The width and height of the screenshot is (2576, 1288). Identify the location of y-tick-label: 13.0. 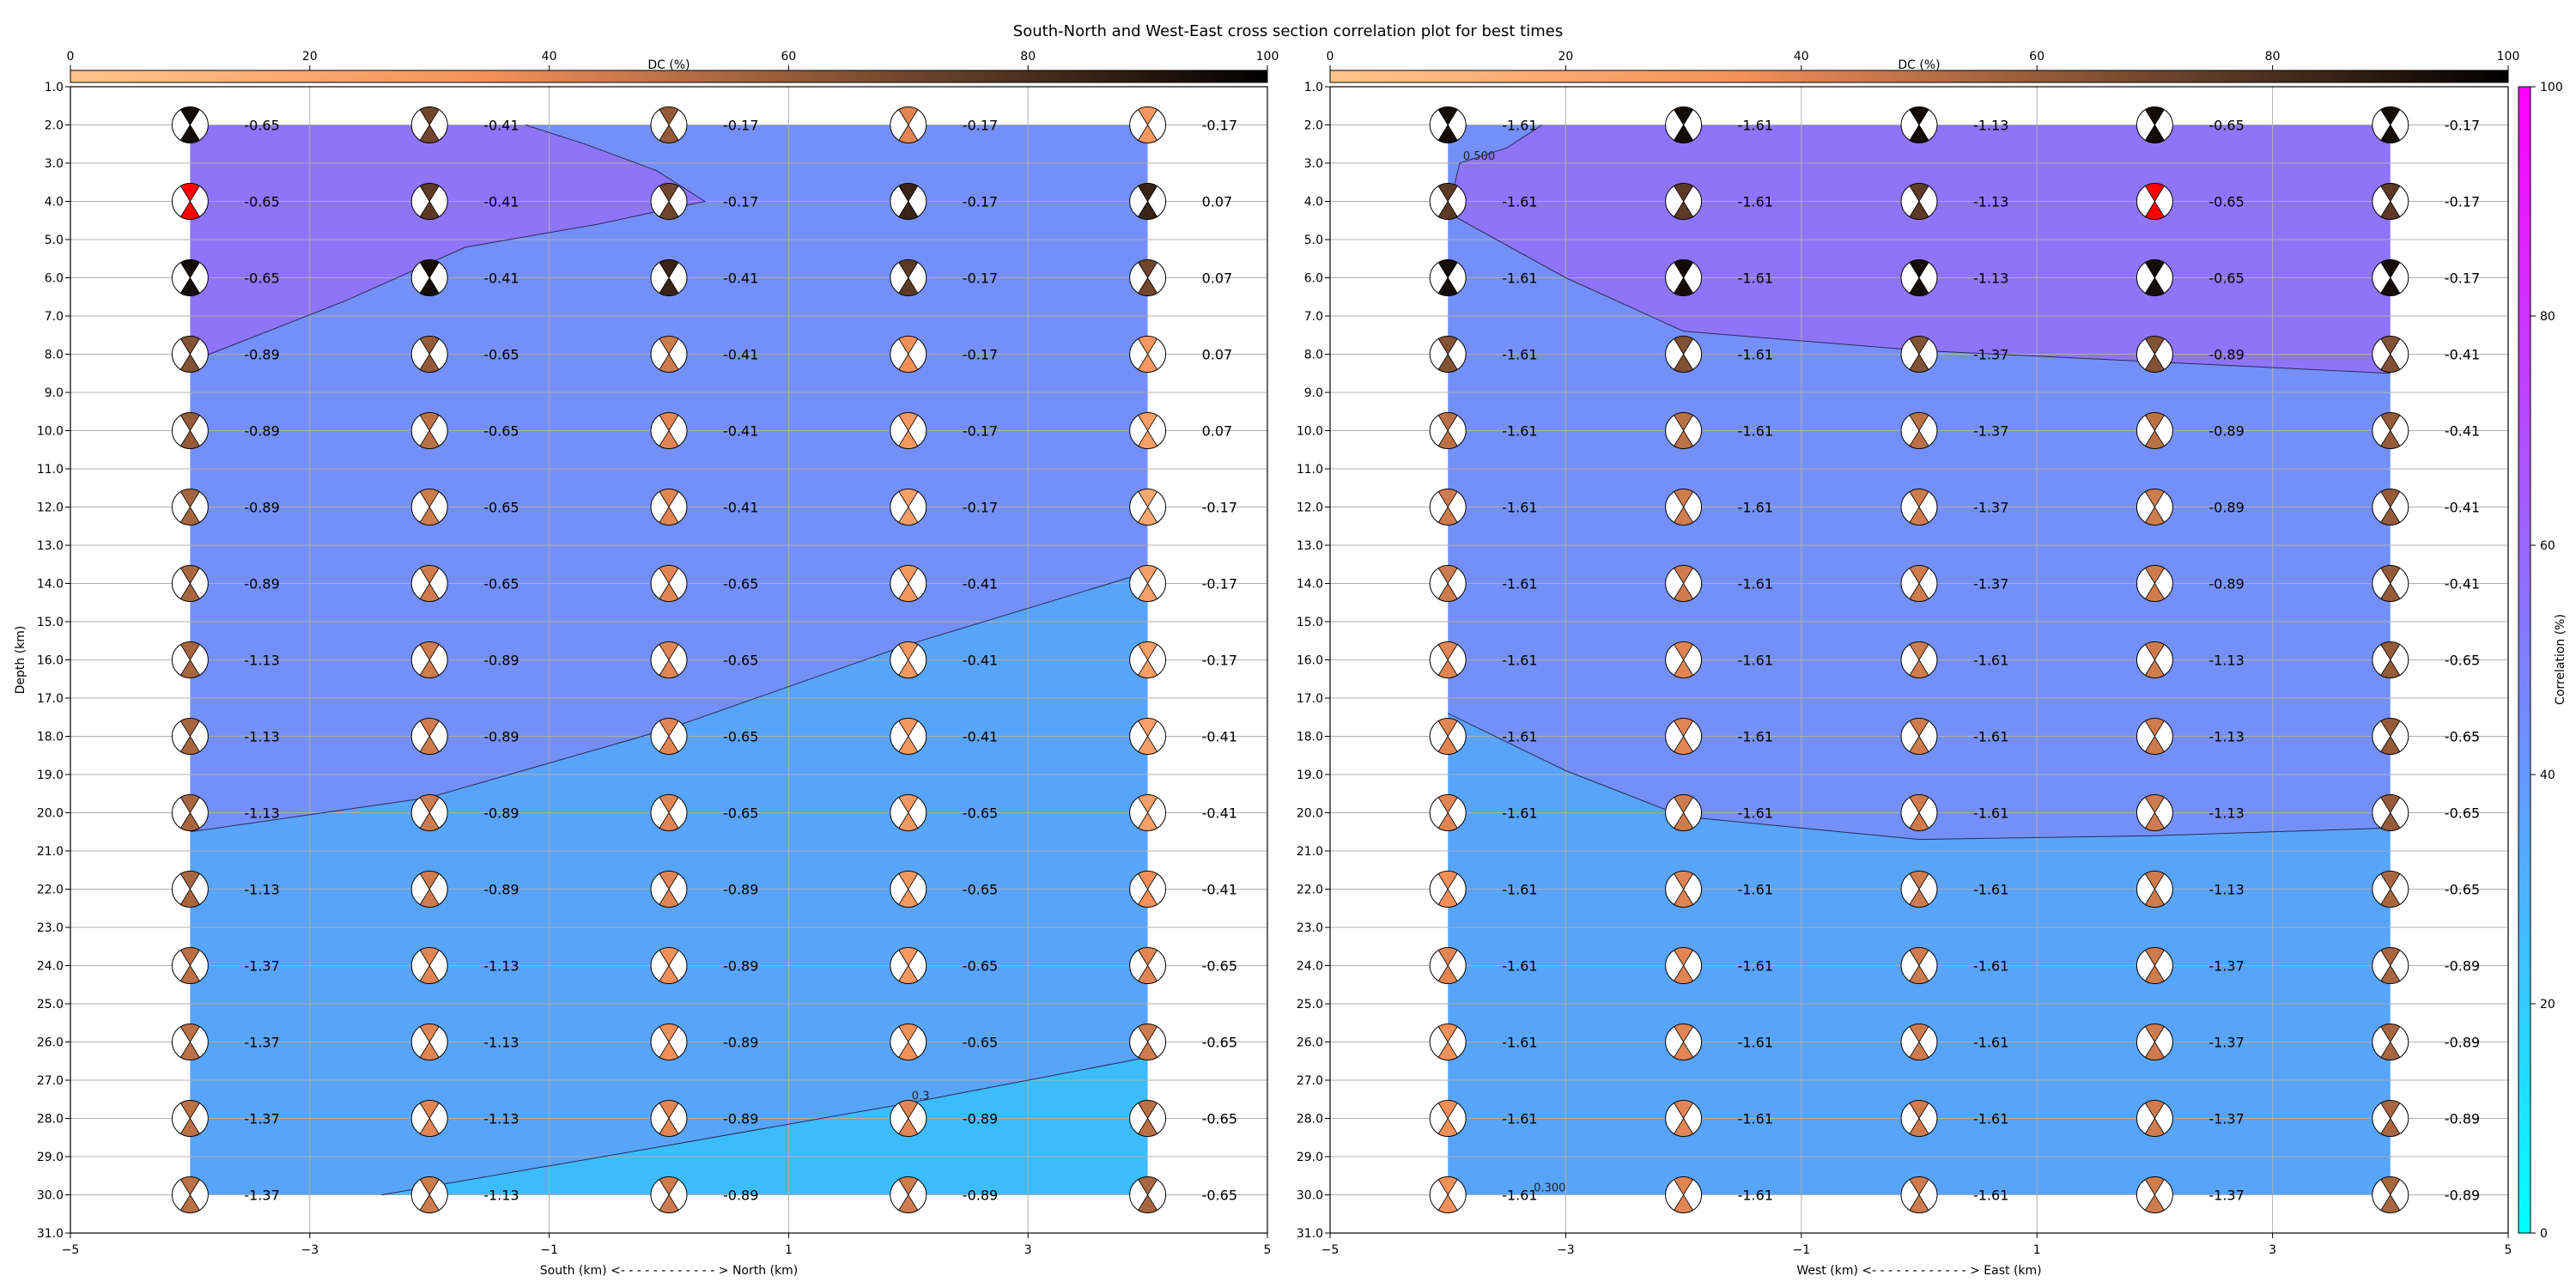
(50, 546).